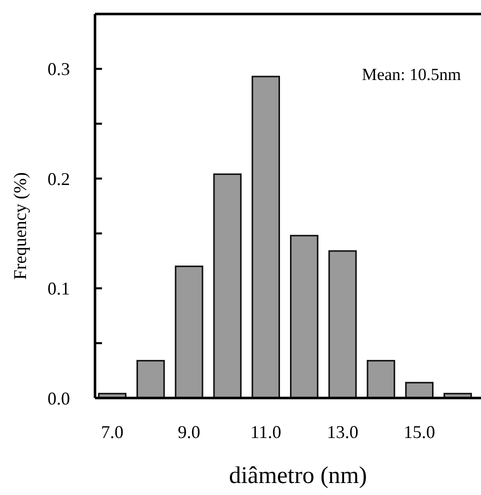 The width and height of the screenshot is (481, 495). What do you see at coordinates (112, 432) in the screenshot?
I see `x-tick-label: 7.0` at bounding box center [112, 432].